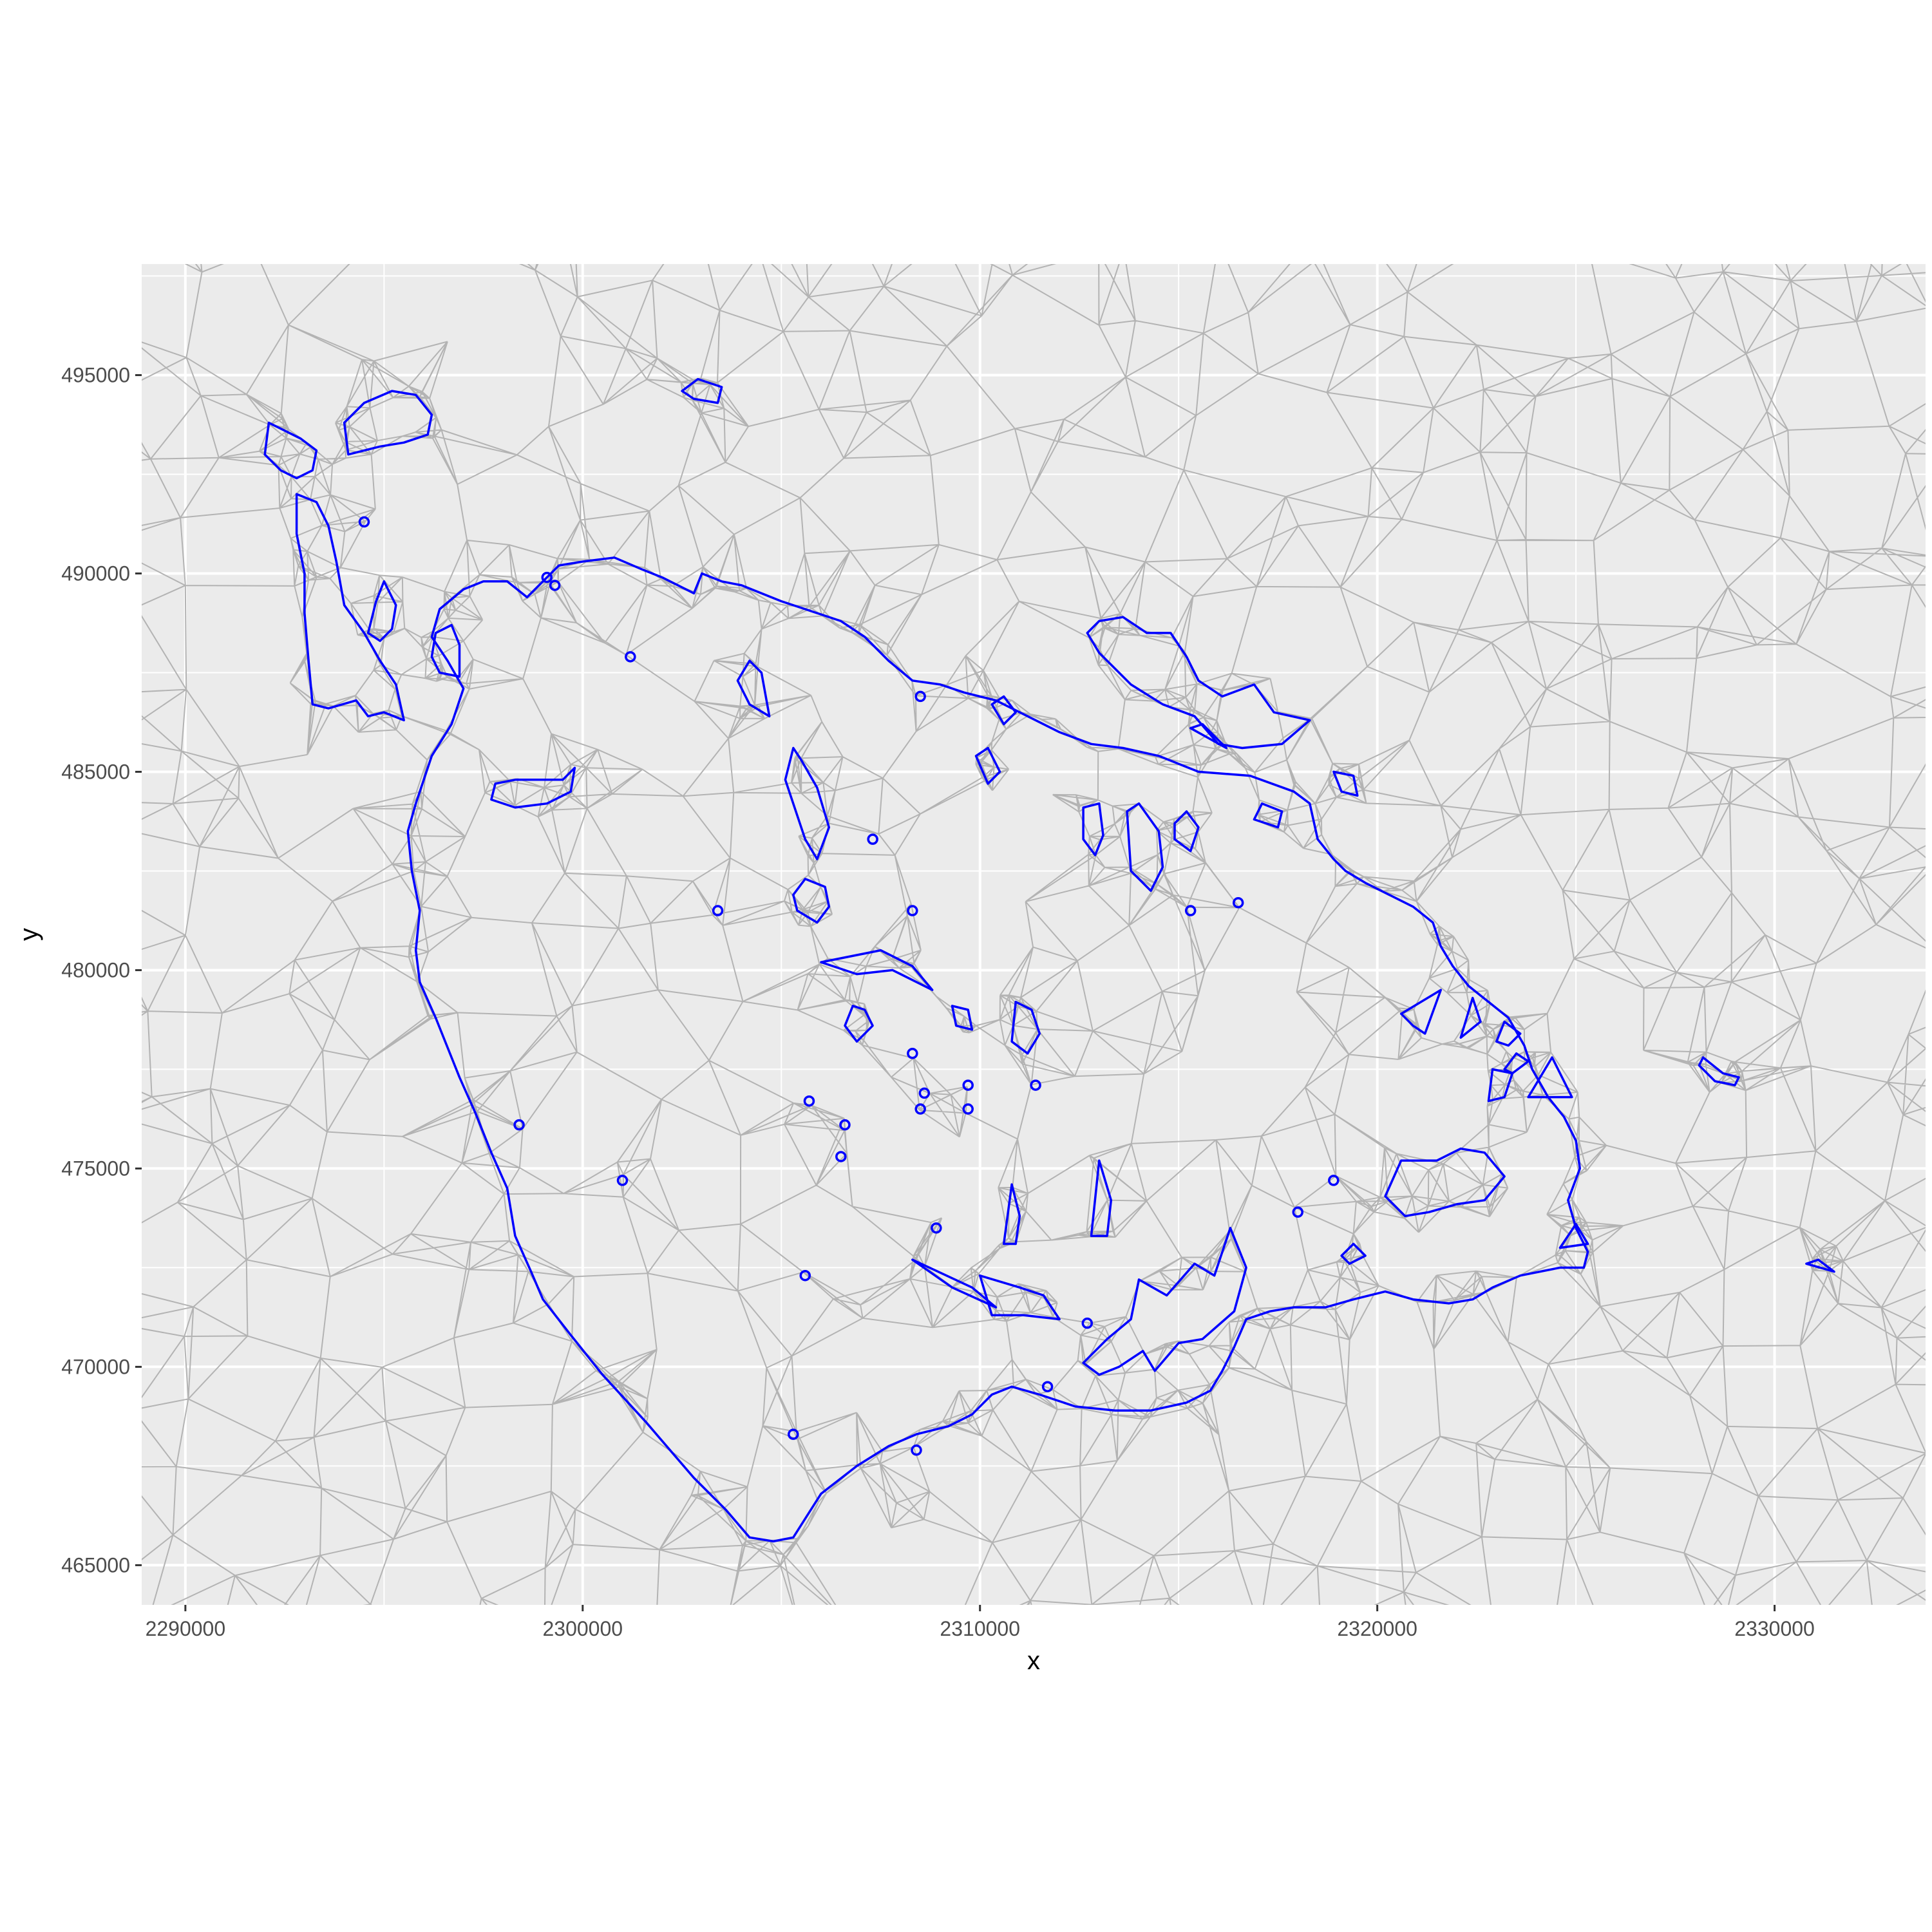 The image size is (1932, 1932). I want to click on x-tick-label: 2310000, so click(980, 1628).